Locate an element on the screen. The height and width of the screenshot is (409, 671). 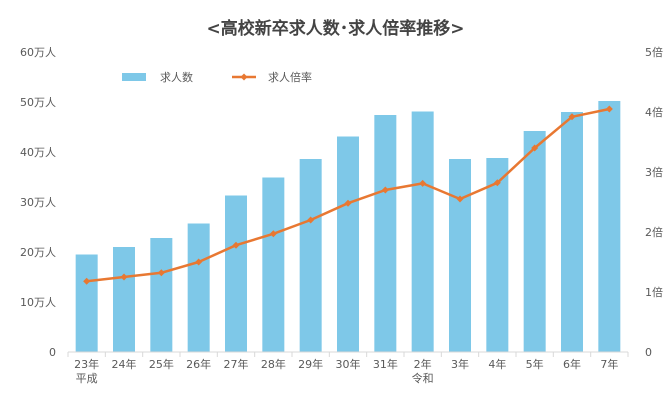
legend-line-label: 求人倍率 is located at coordinates (290, 77).